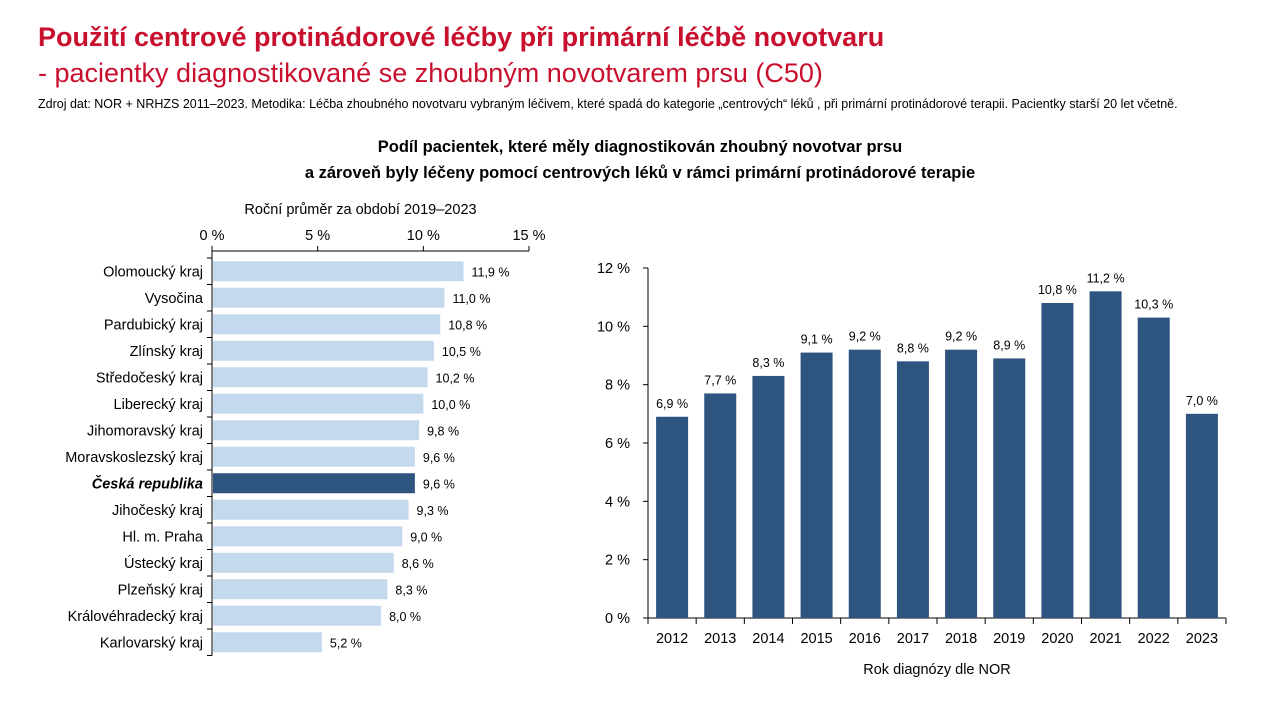 This screenshot has width=1280, height=720. What do you see at coordinates (443, 431) in the screenshot?
I see `value-label: 9,8 %` at bounding box center [443, 431].